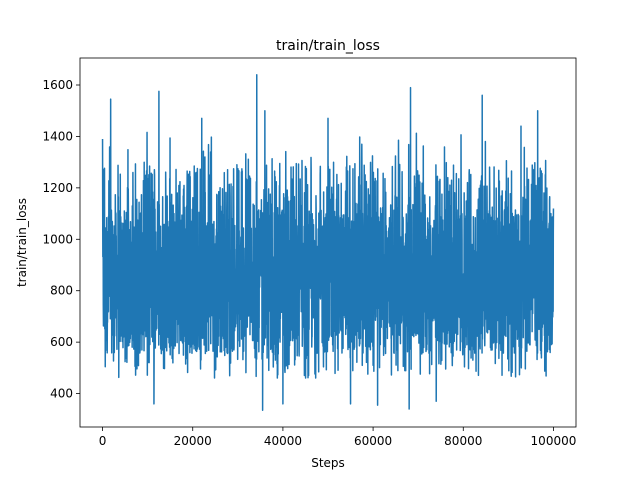  What do you see at coordinates (554, 441) in the screenshot?
I see `x-tick-label-5: 100000` at bounding box center [554, 441].